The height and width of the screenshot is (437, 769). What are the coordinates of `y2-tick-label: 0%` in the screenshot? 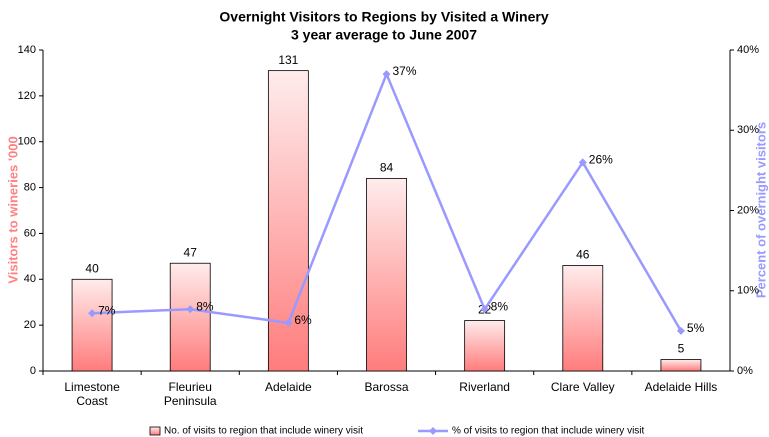 It's located at (745, 371).